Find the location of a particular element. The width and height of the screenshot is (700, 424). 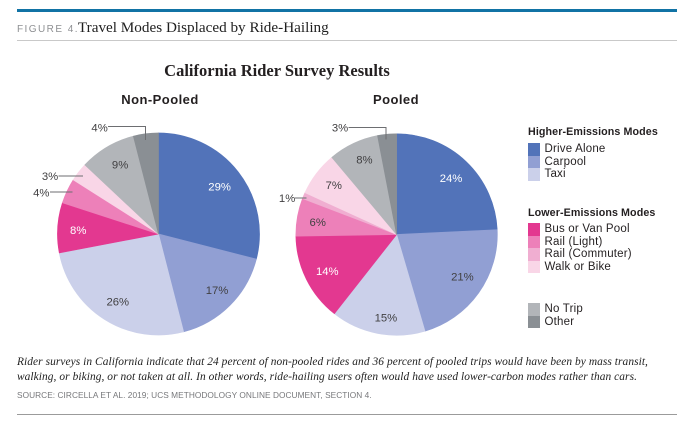

svg-text: 21% is located at coordinates (462, 277).